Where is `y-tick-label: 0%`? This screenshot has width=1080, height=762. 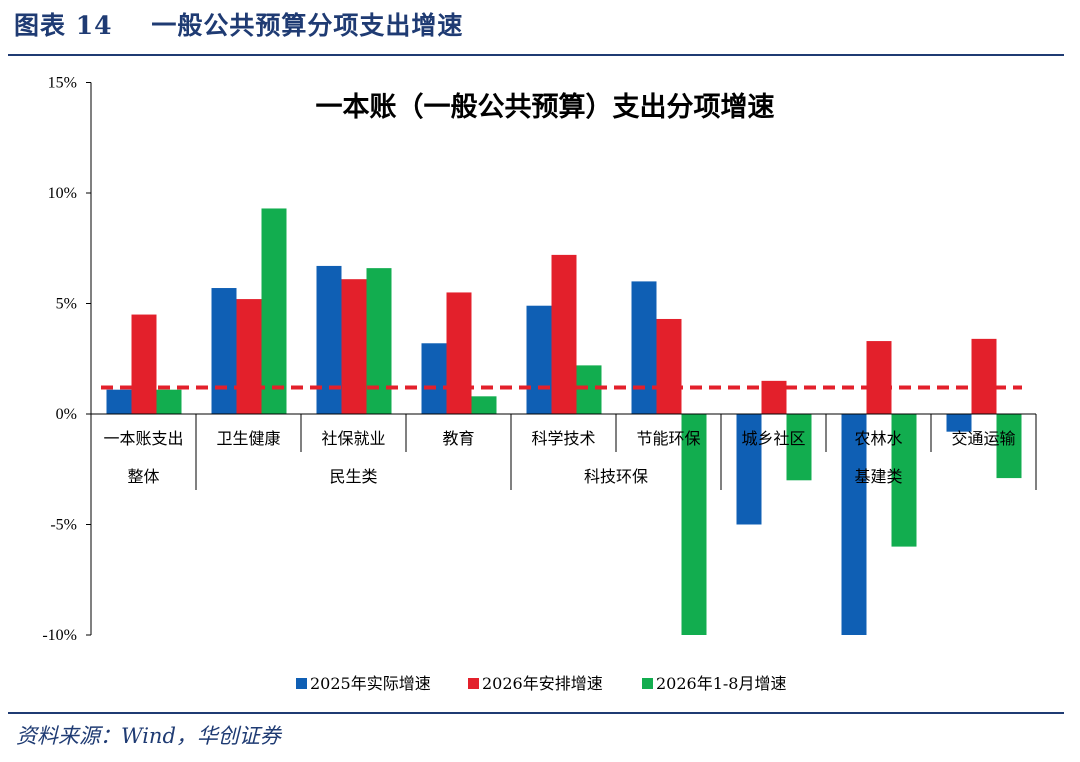
y-tick-label: 0% is located at coordinates (66, 414).